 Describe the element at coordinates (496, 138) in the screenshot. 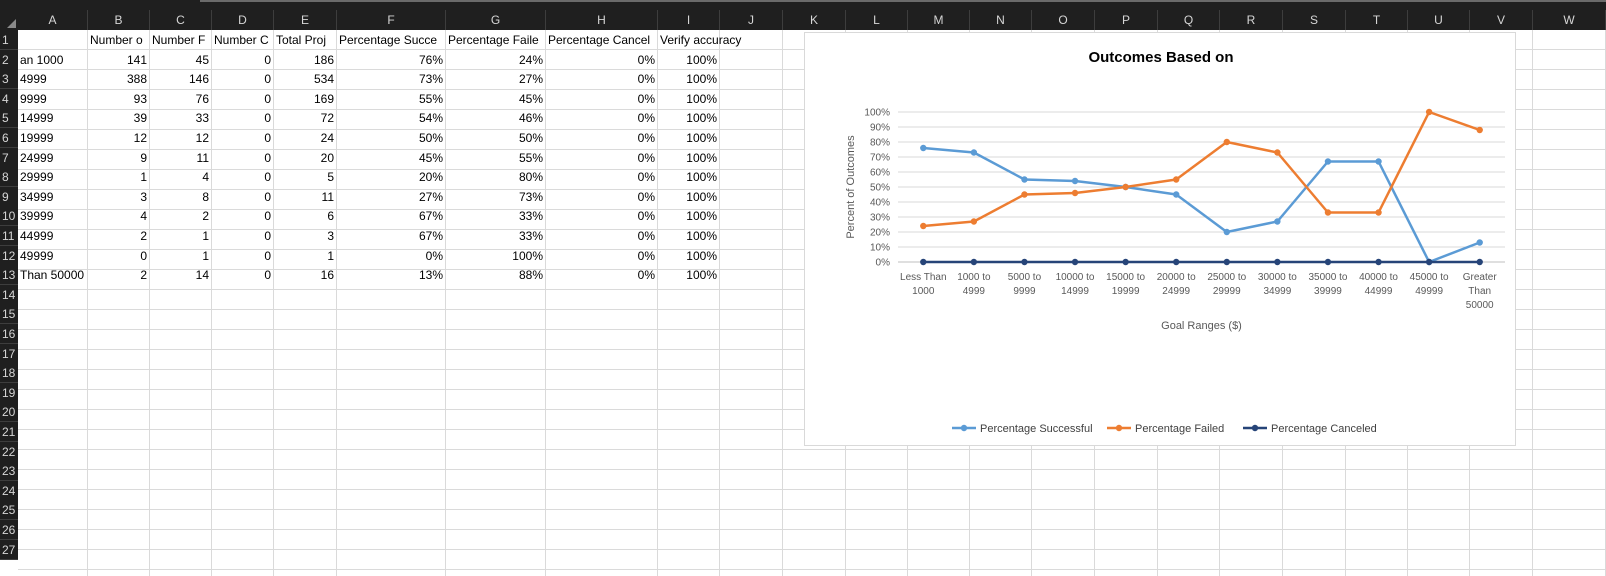

I see `cell-g6: 50%` at that location.